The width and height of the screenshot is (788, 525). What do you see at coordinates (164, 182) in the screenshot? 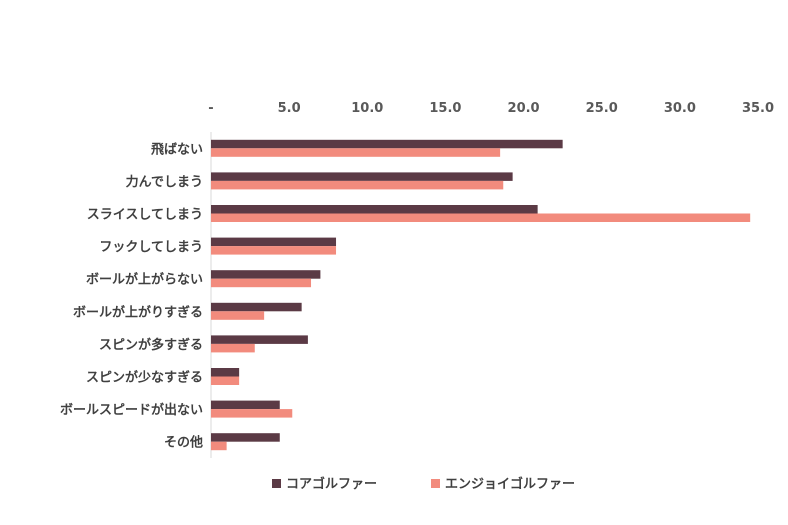
I see `category-label: 力んでしまう` at bounding box center [164, 182].